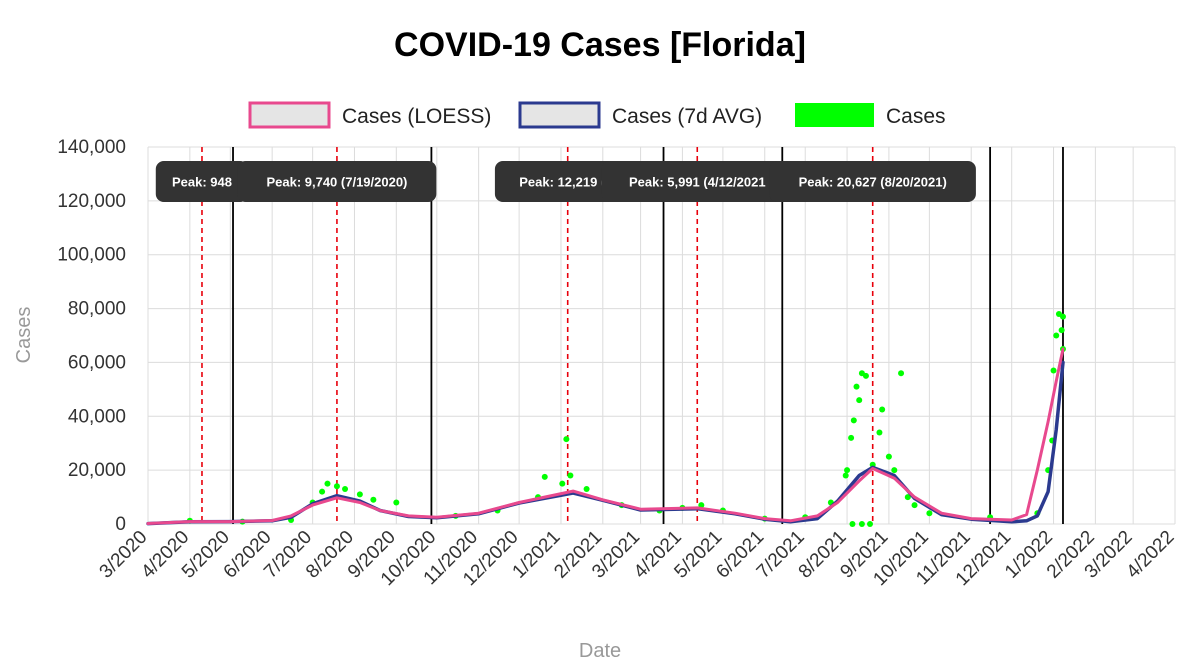  I want to click on y-tick-label: 80,000, so click(97, 309).